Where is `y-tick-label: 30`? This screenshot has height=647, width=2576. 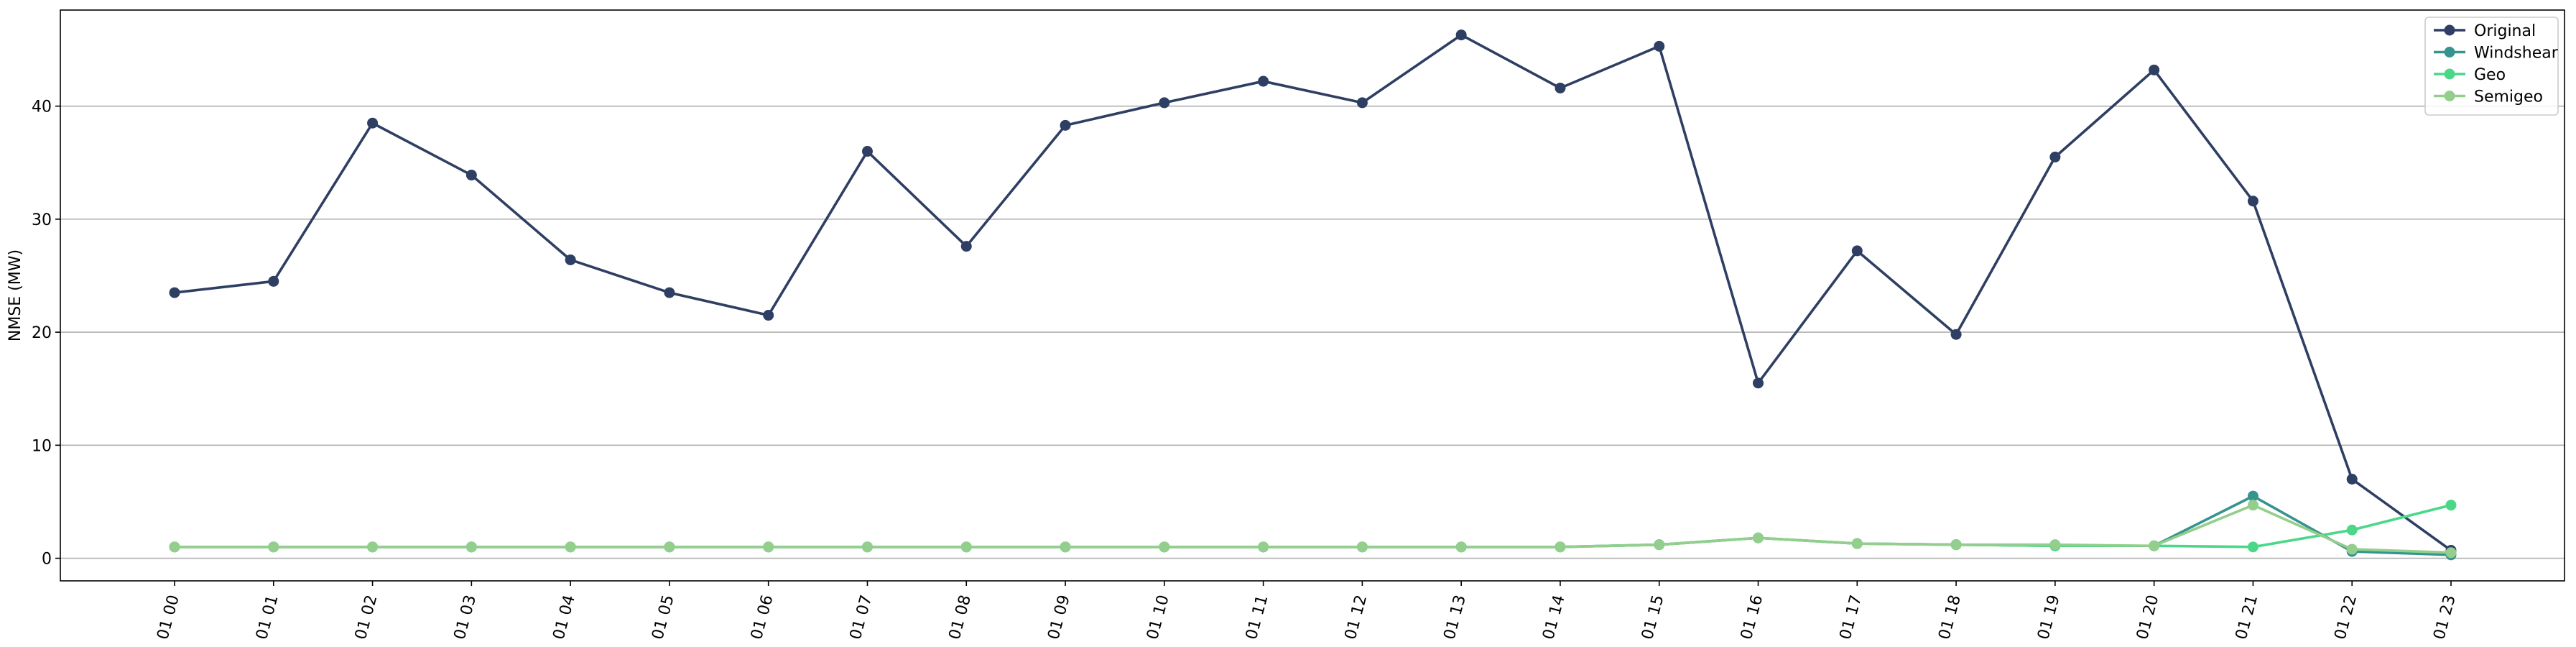
y-tick-label: 30 is located at coordinates (42, 220).